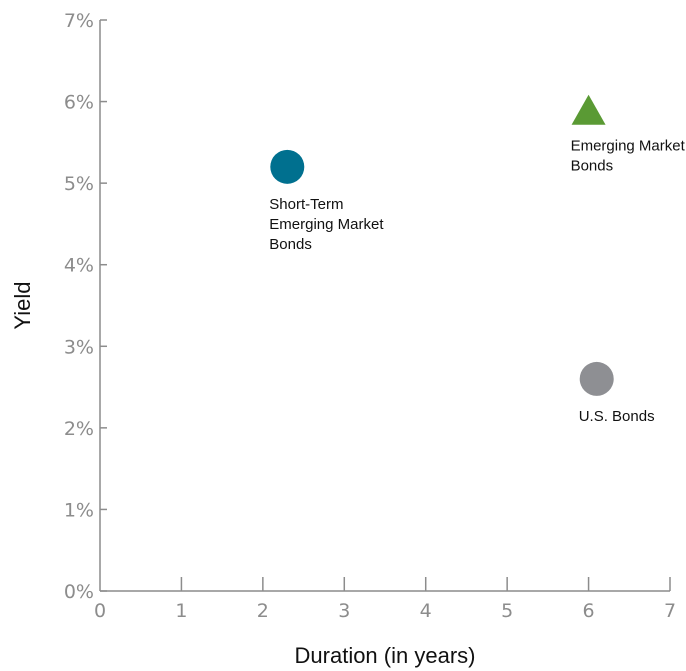 The image size is (686, 671). Describe the element at coordinates (100, 611) in the screenshot. I see `x-tick-label: 0` at that location.